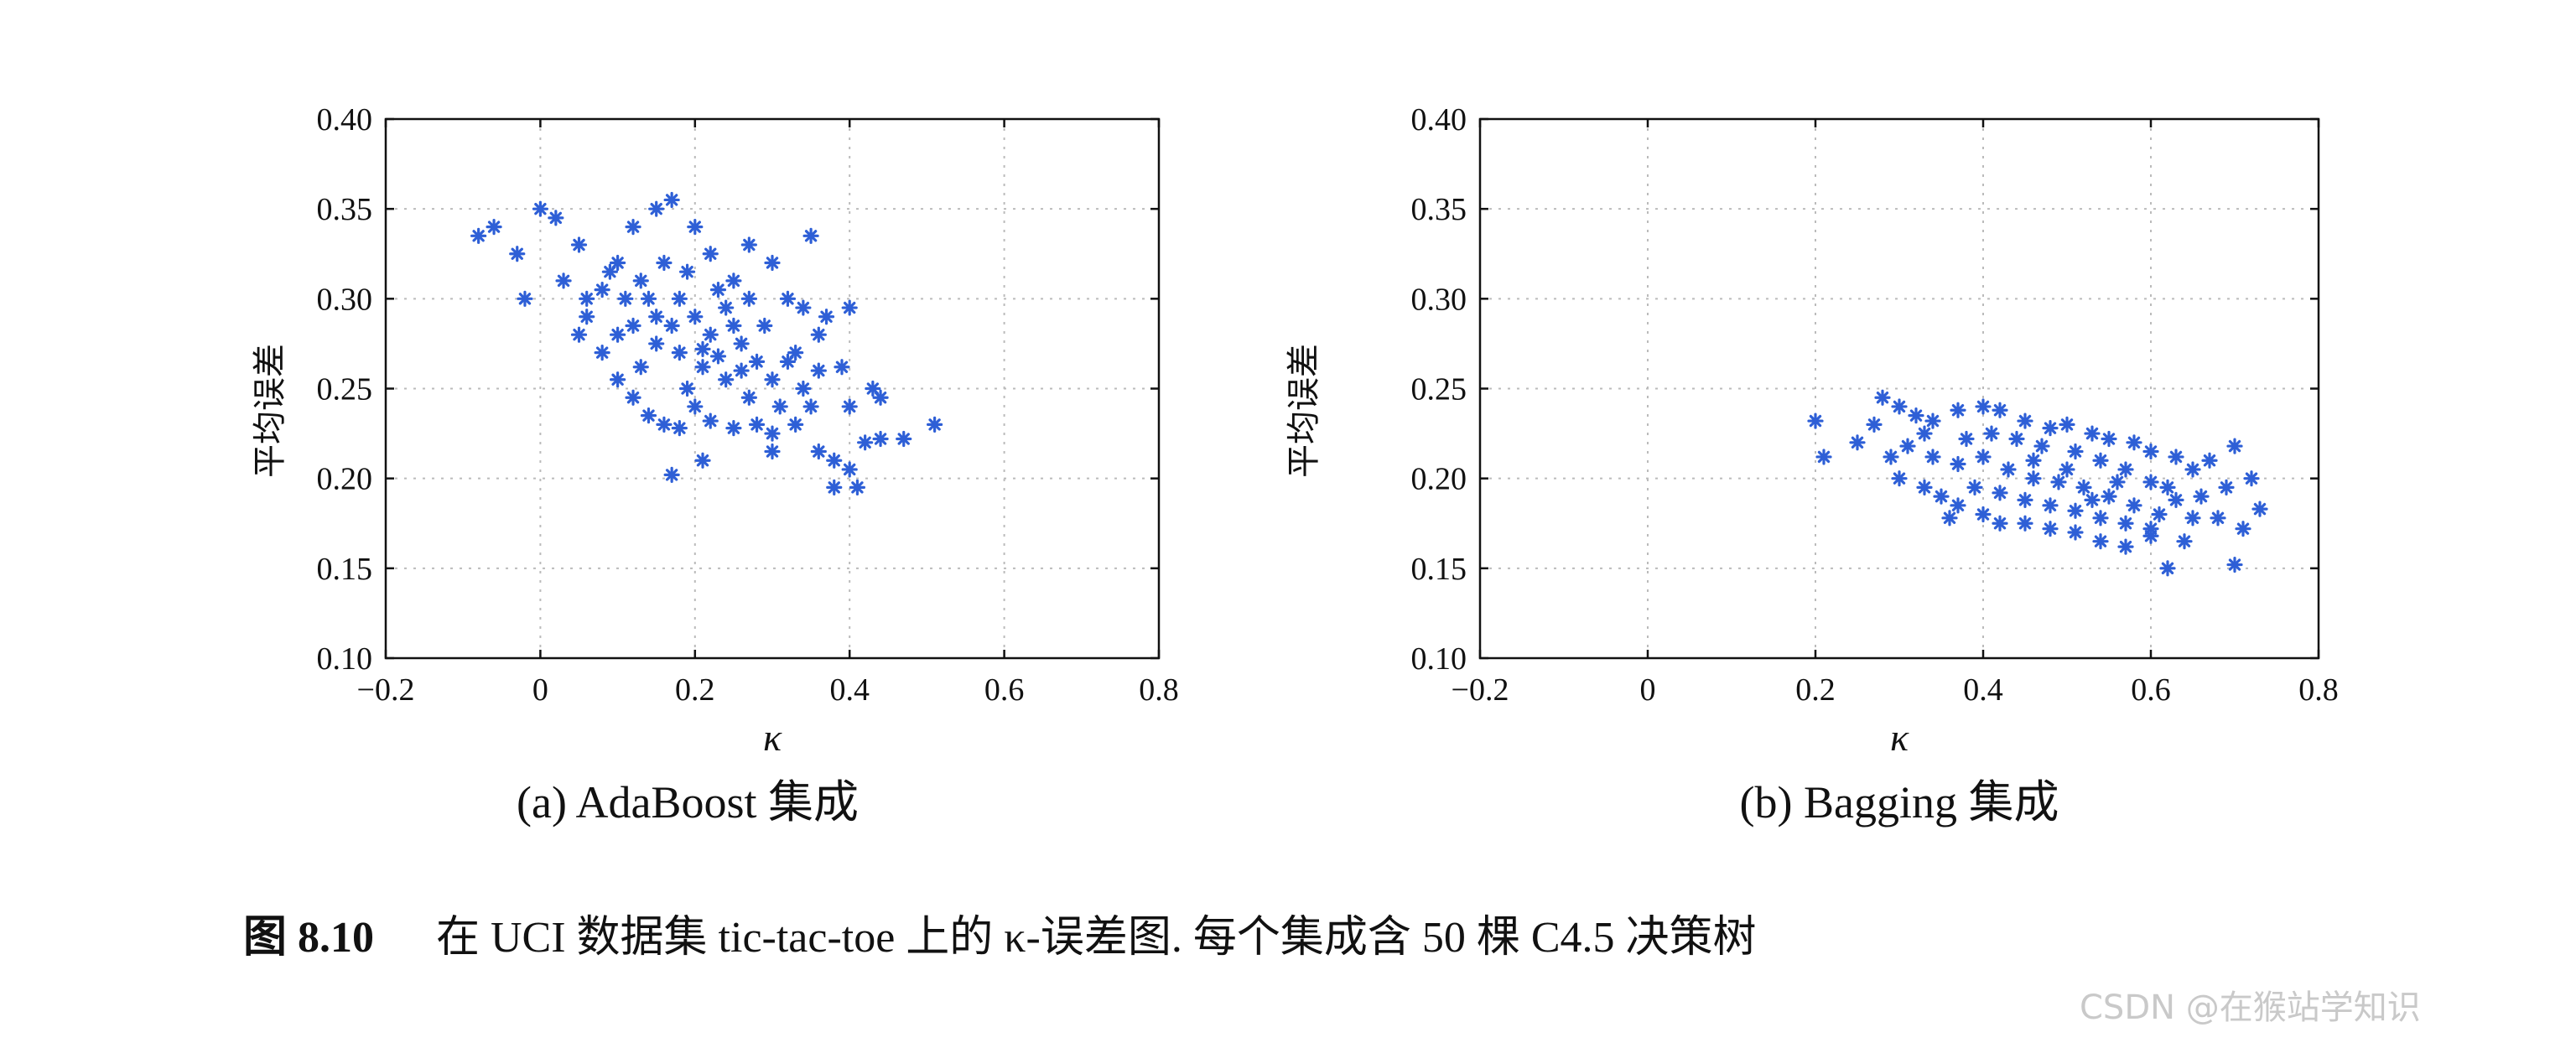 The image size is (2576, 1048). Describe the element at coordinates (345, 479) in the screenshot. I see `y-tick-label: 0.20` at that location.